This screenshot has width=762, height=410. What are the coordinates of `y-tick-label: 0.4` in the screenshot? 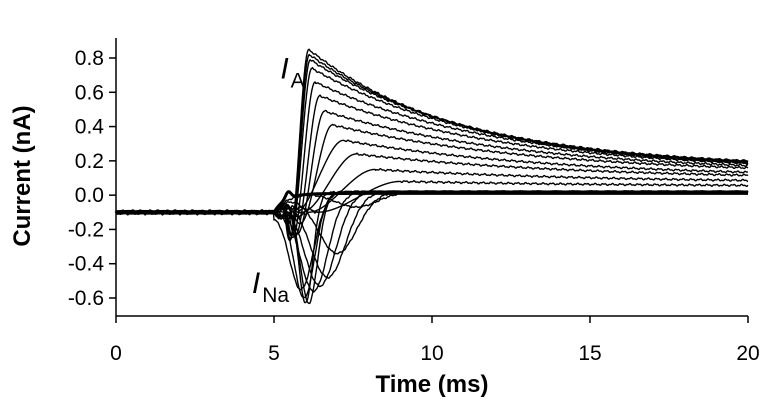 It's located at (90, 127).